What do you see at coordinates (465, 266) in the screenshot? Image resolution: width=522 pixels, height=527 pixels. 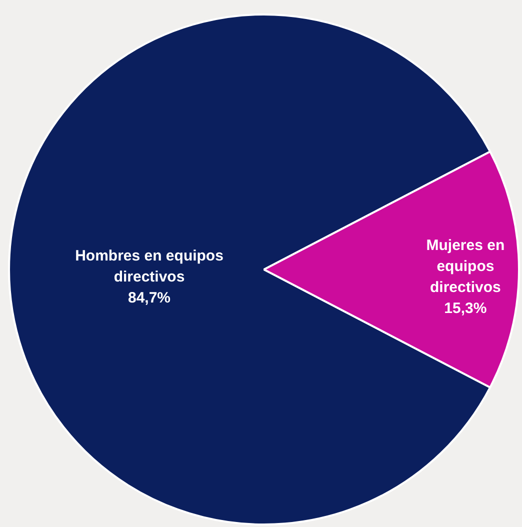 I see `slice-label: Mujeres en equipos directivos` at bounding box center [465, 266].